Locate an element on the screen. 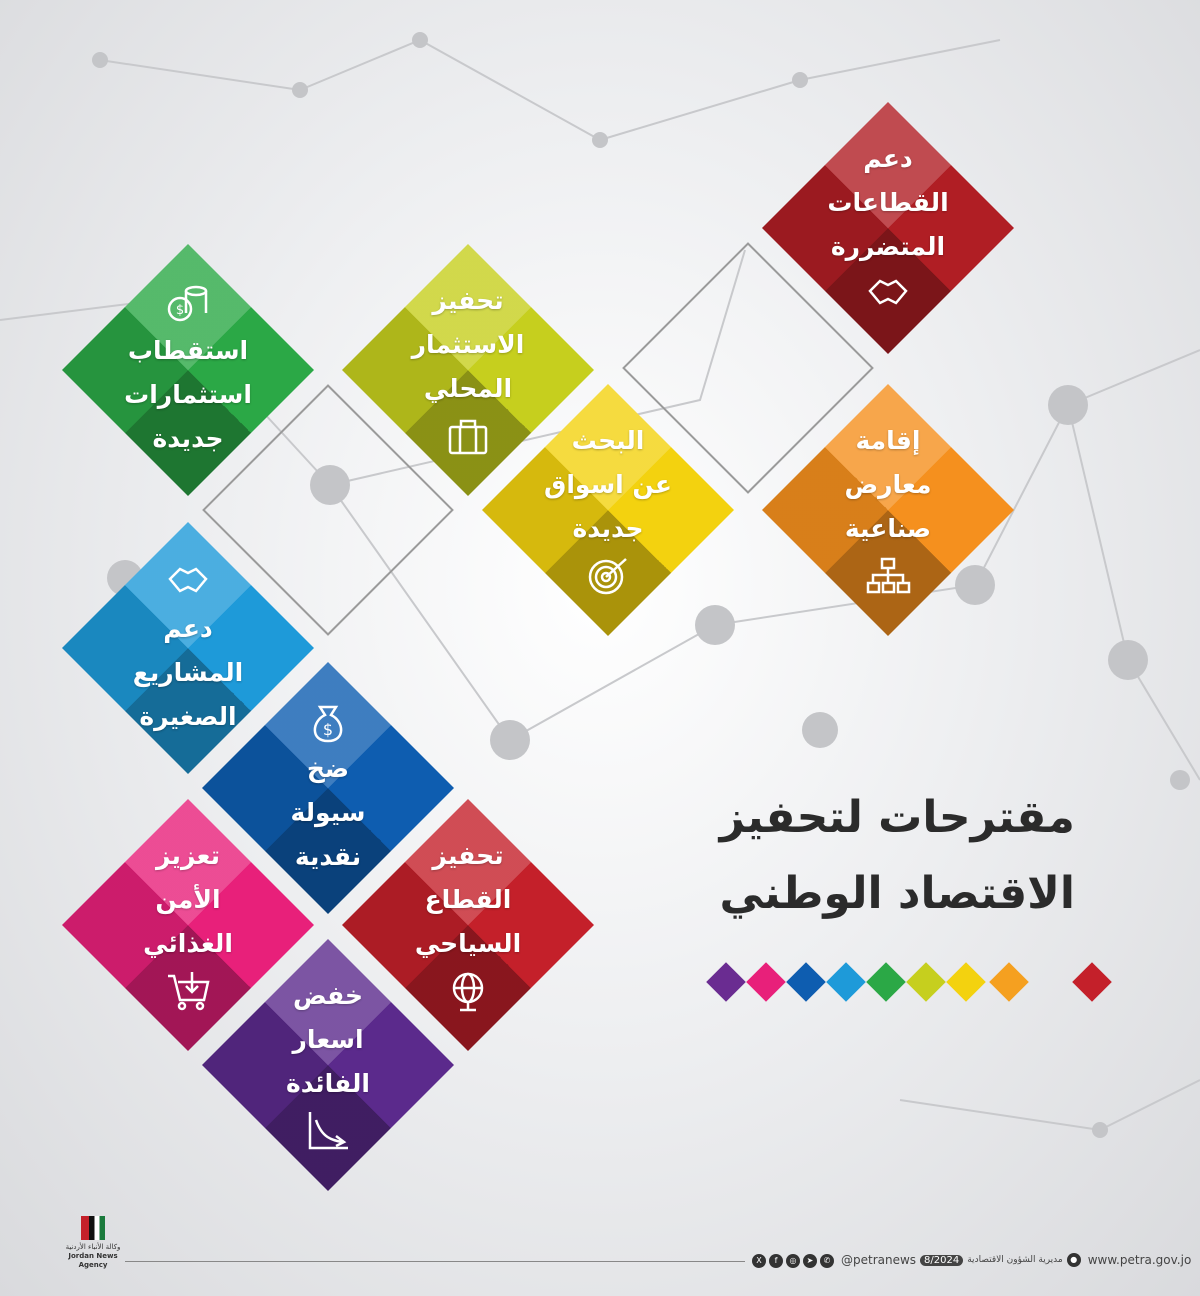  suggestion-line: معارض is located at coordinates (888, 484).